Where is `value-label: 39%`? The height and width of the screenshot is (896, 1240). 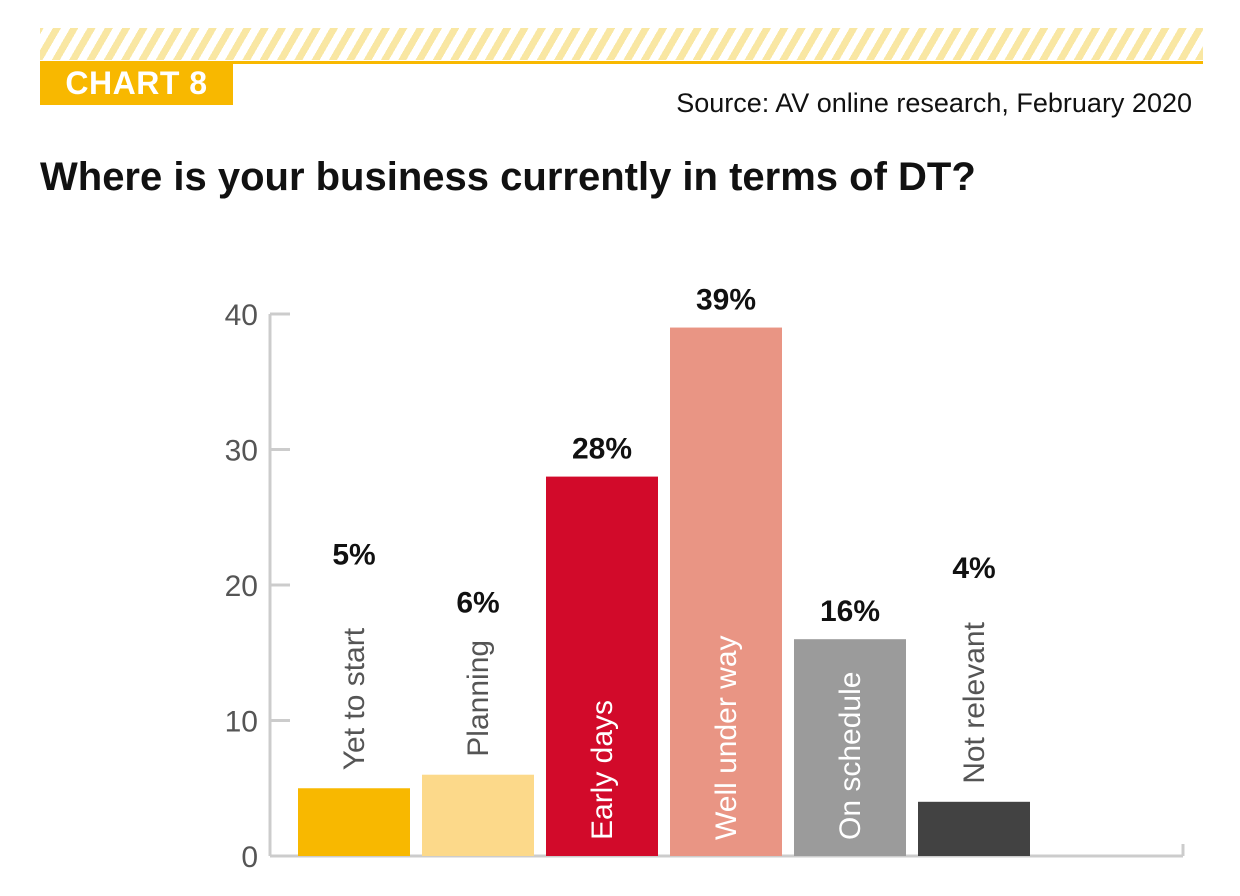 value-label: 39% is located at coordinates (726, 300).